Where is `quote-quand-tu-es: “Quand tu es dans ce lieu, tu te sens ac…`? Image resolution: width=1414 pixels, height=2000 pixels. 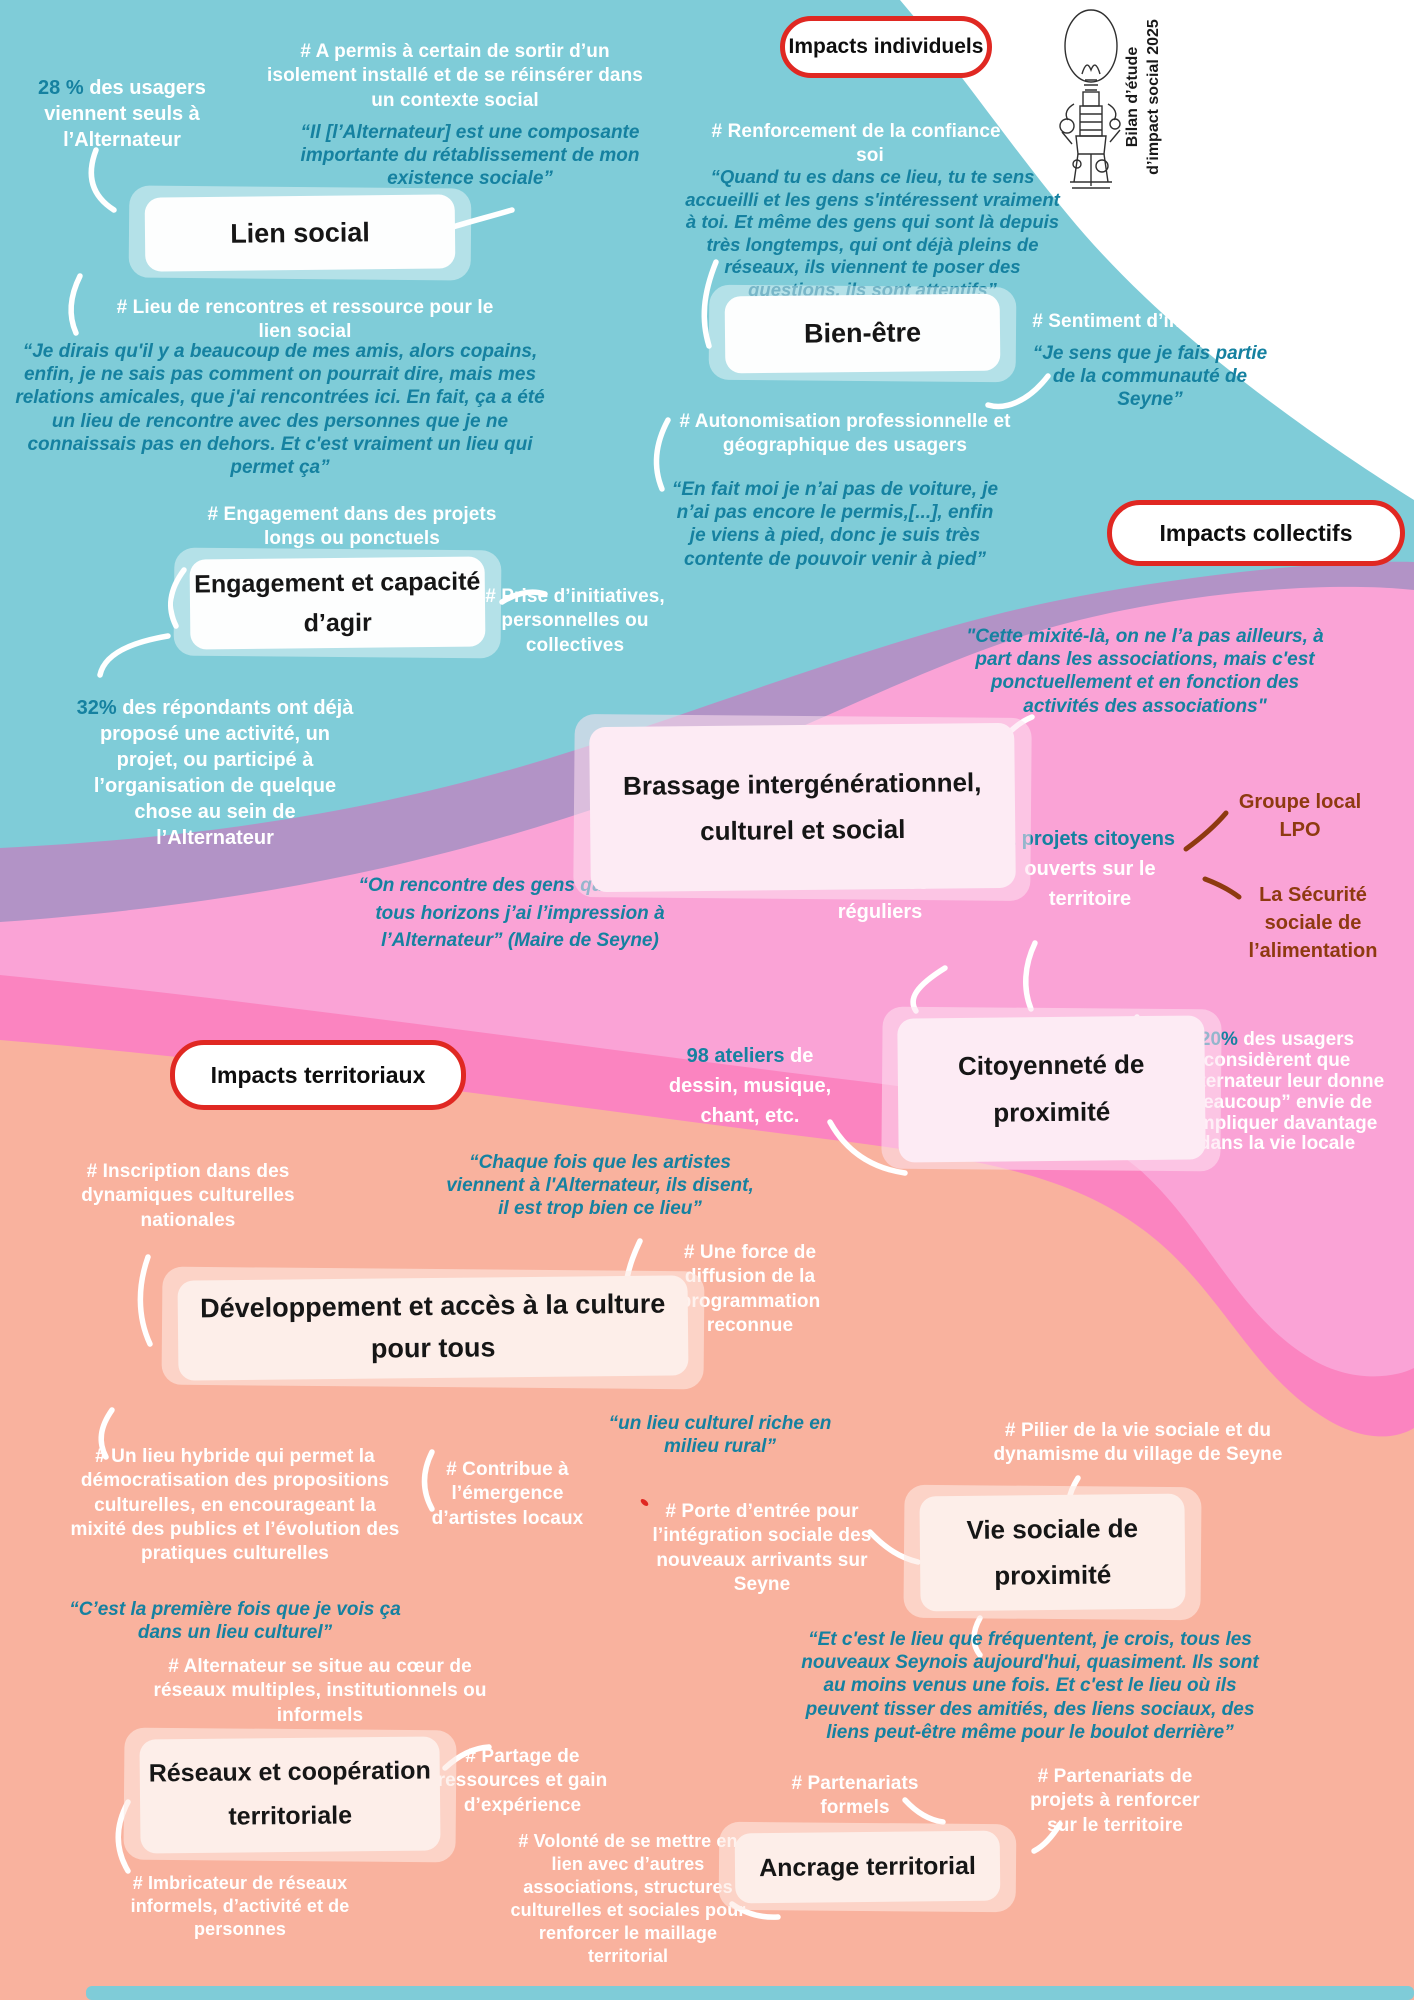 quote-quand-tu-es: “Quand tu es dans ce lieu, tu te sens ac… is located at coordinates (872, 233).